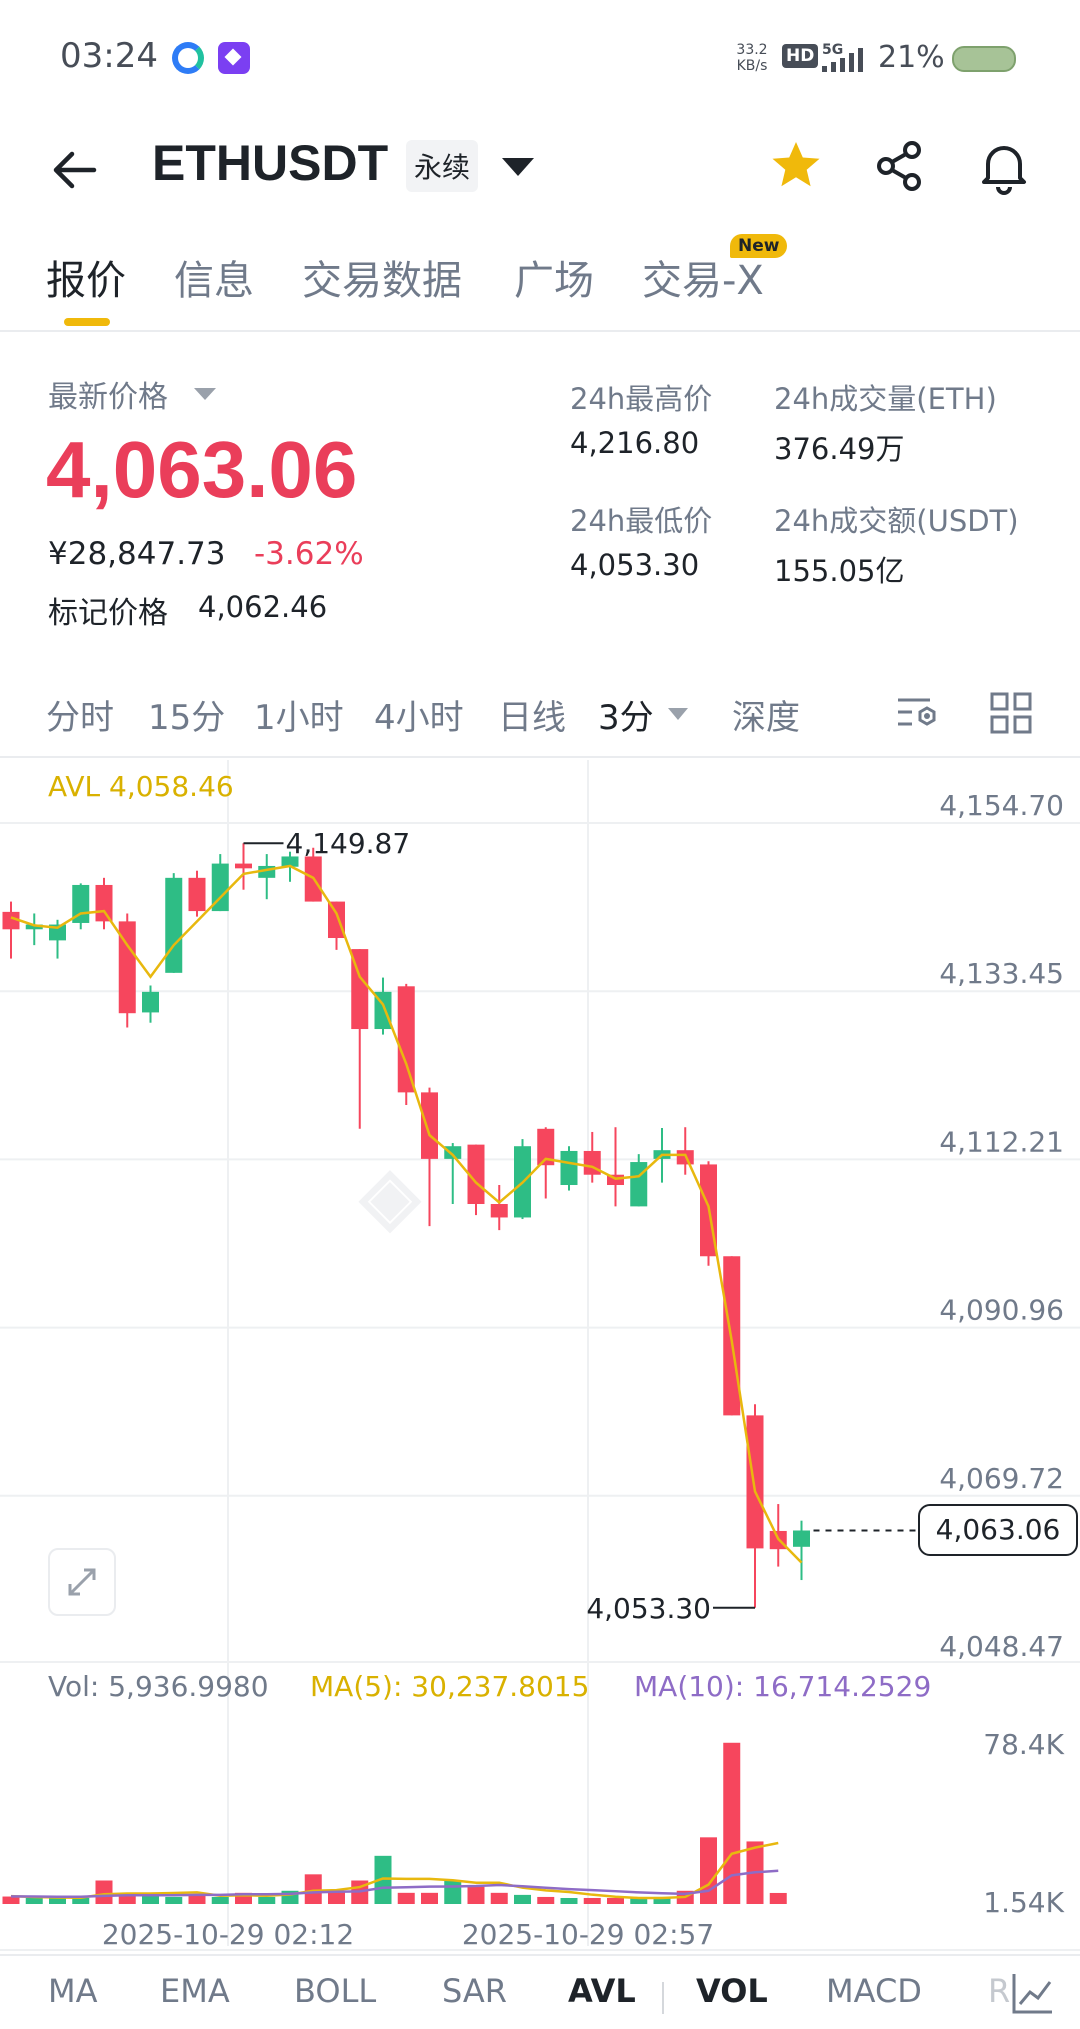 The height and width of the screenshot is (2029, 1080). What do you see at coordinates (263, 607) in the screenshot?
I see `mark-price-value: 4,062.46` at bounding box center [263, 607].